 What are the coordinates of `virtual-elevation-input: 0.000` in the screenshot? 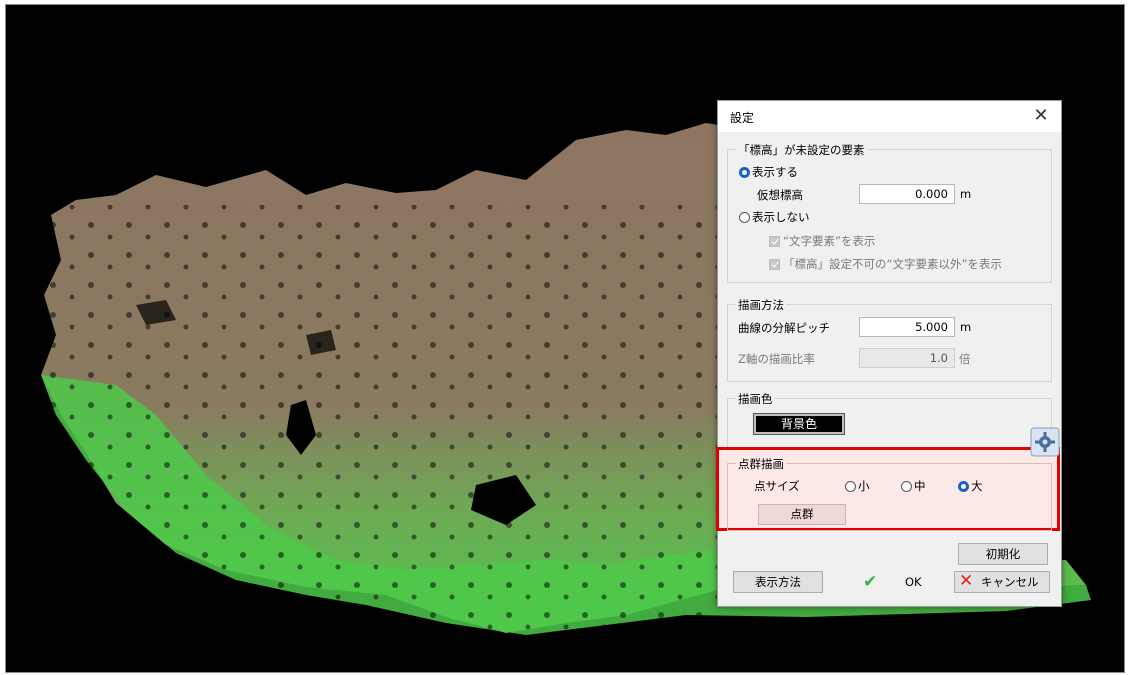 It's located at (907, 194).